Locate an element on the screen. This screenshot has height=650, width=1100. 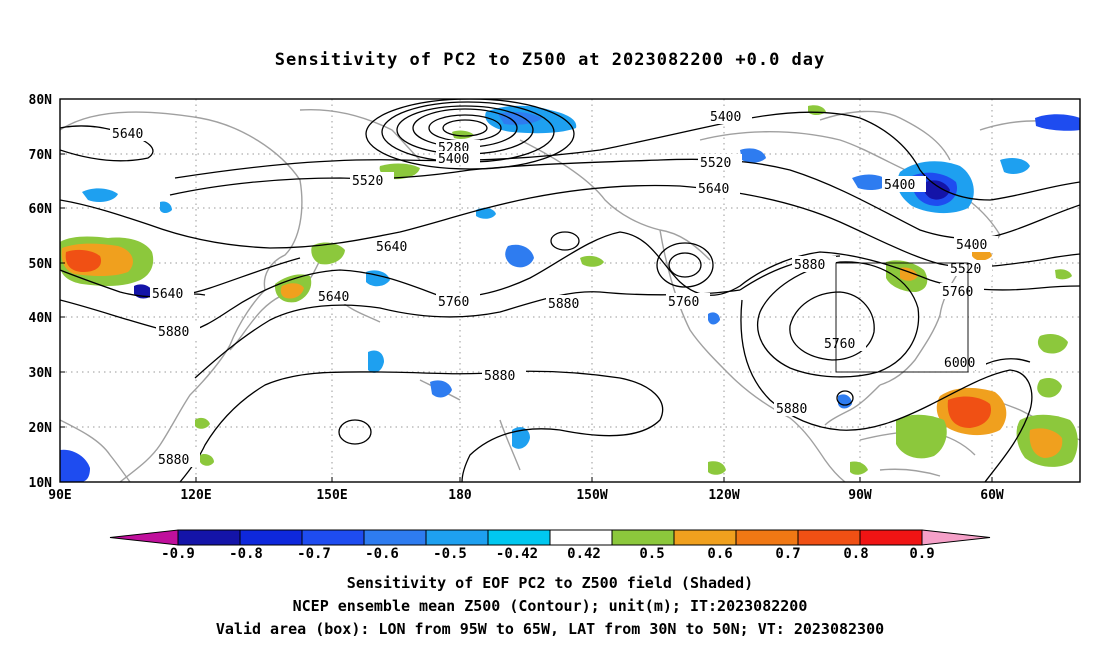
contour-label: 6000 is located at coordinates (959, 363).